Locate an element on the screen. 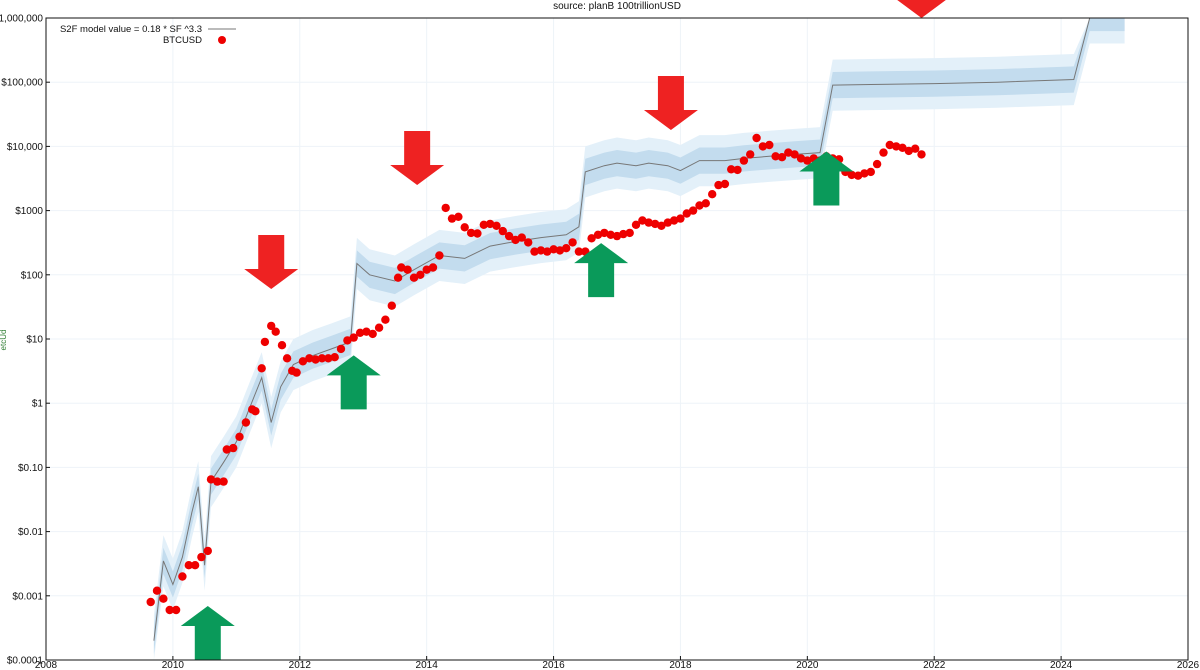 The height and width of the screenshot is (670, 1200). y-tick-label: $100 is located at coordinates (32, 275).